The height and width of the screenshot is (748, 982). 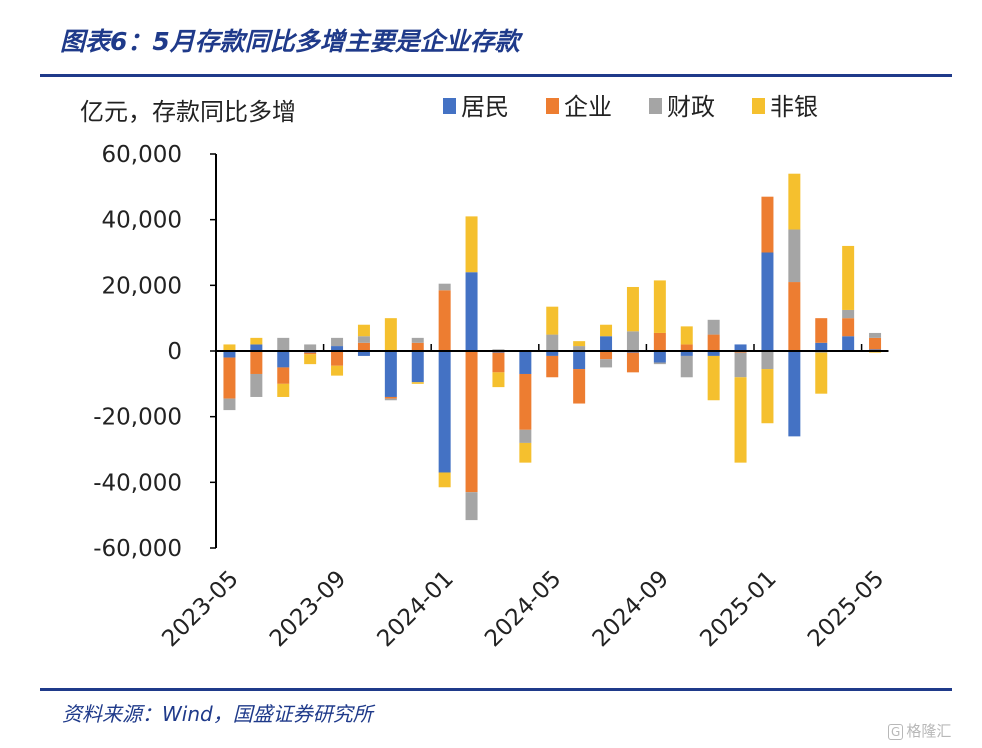 What do you see at coordinates (713, 353) in the screenshot?
I see `bar-2024-11-居民` at bounding box center [713, 353].